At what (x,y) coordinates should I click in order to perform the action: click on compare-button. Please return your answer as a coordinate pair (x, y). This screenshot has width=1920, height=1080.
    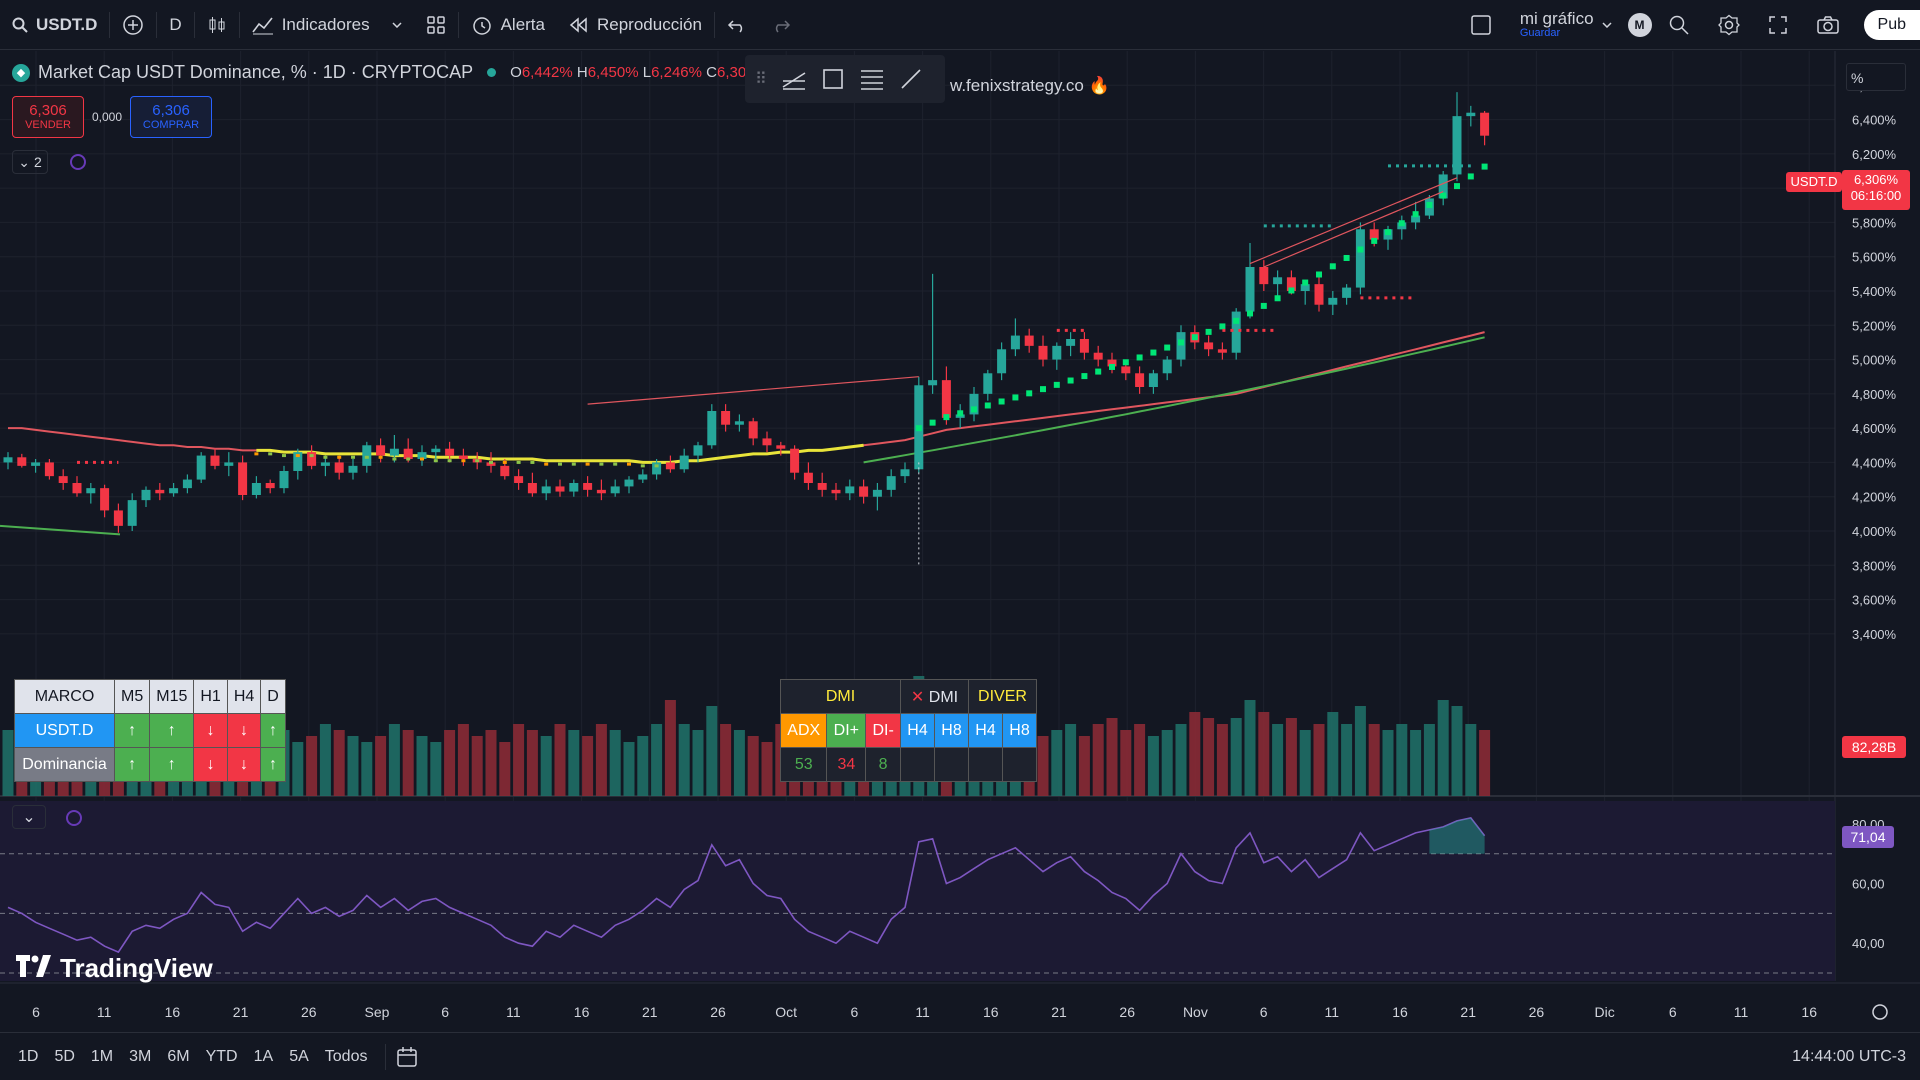
    Looking at the image, I should click on (133, 24).